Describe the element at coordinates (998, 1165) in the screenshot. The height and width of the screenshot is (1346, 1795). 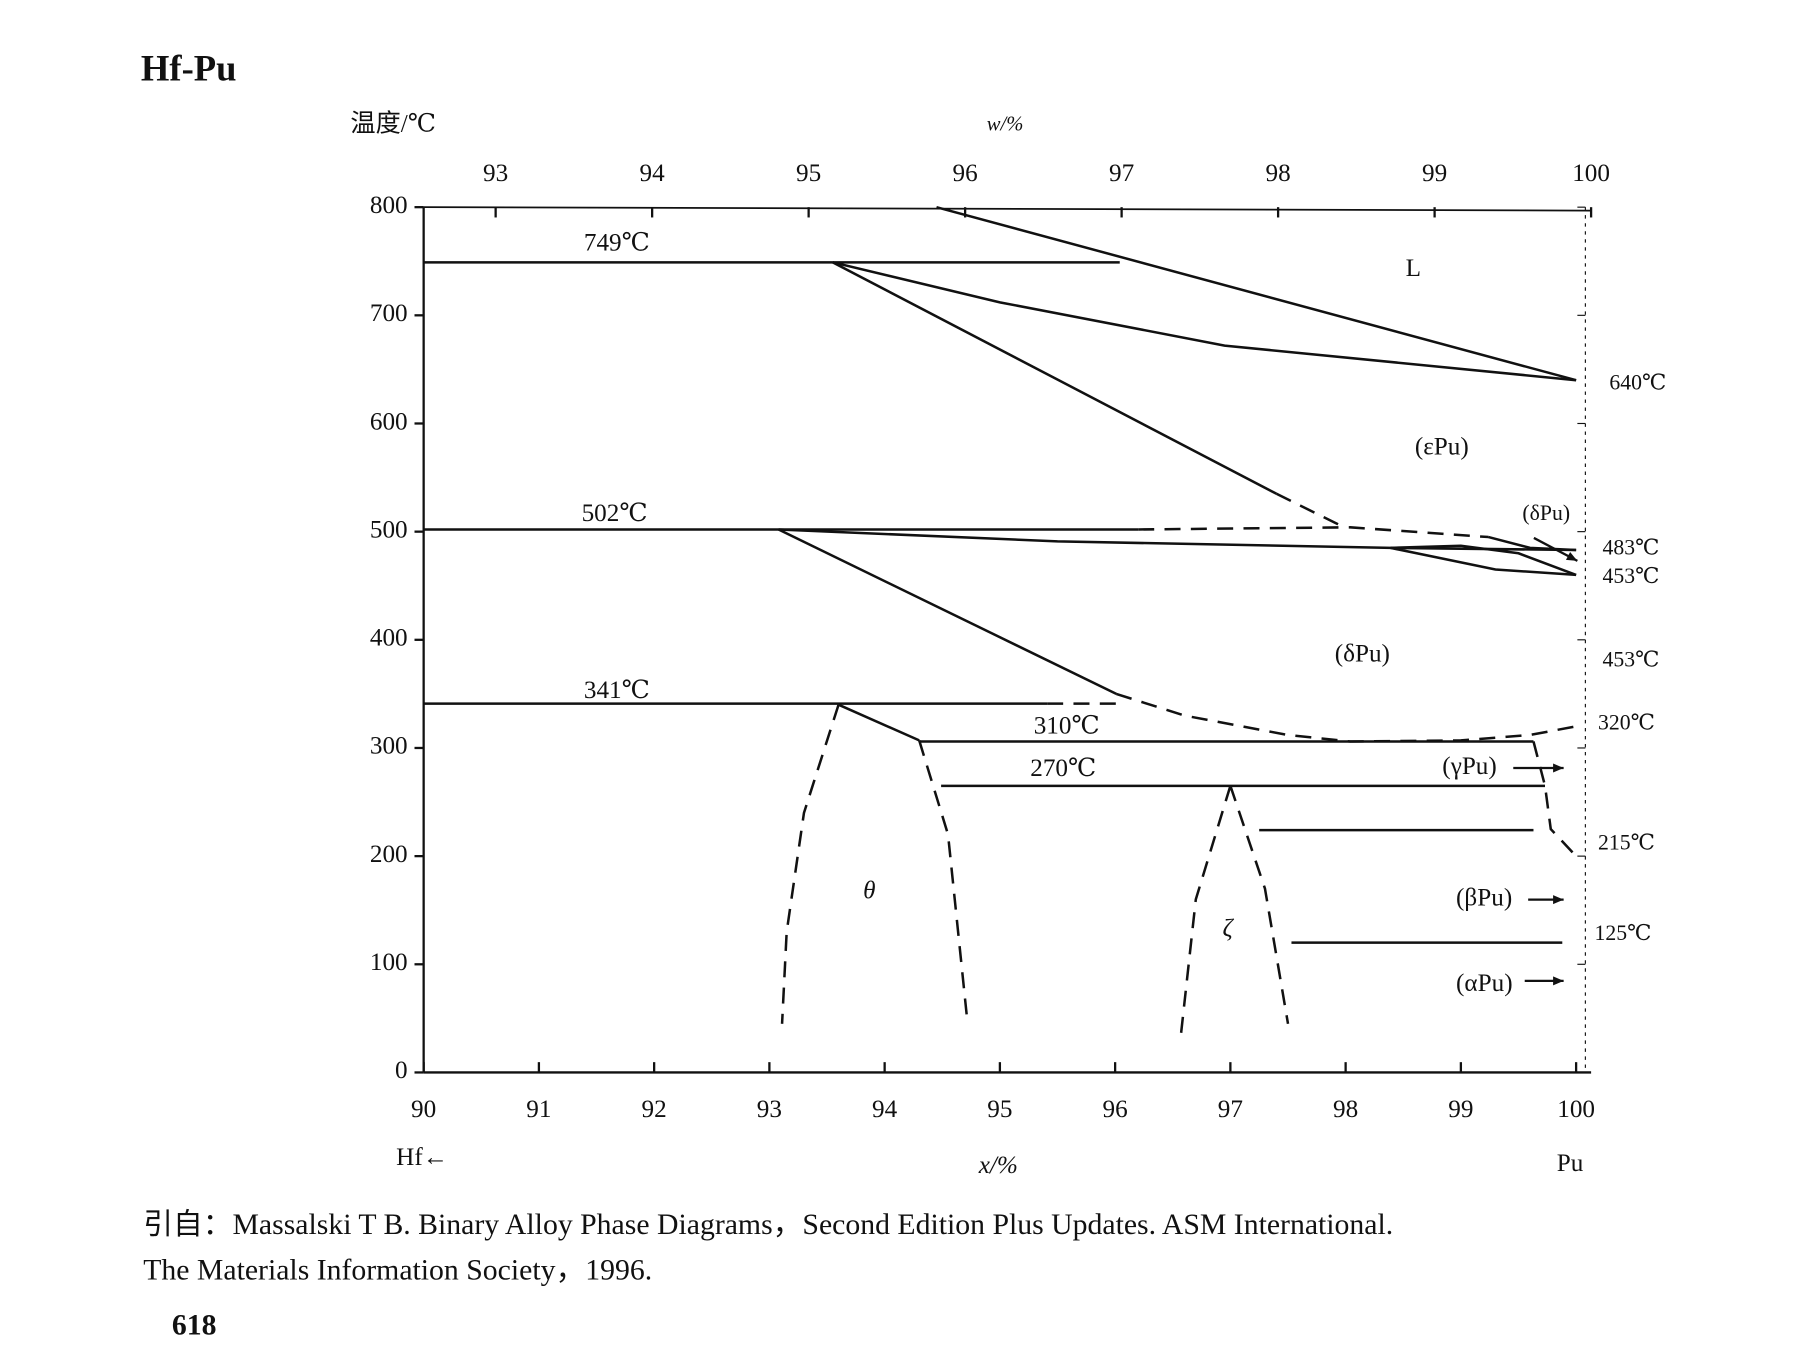
I see `x-axis-label: x/%` at that location.